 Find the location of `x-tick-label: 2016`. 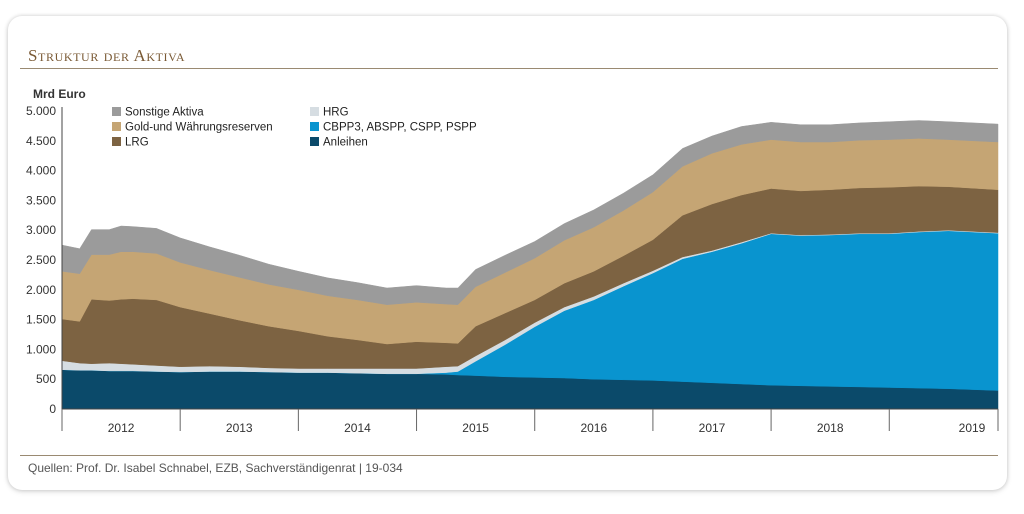

x-tick-label: 2016 is located at coordinates (593, 428).